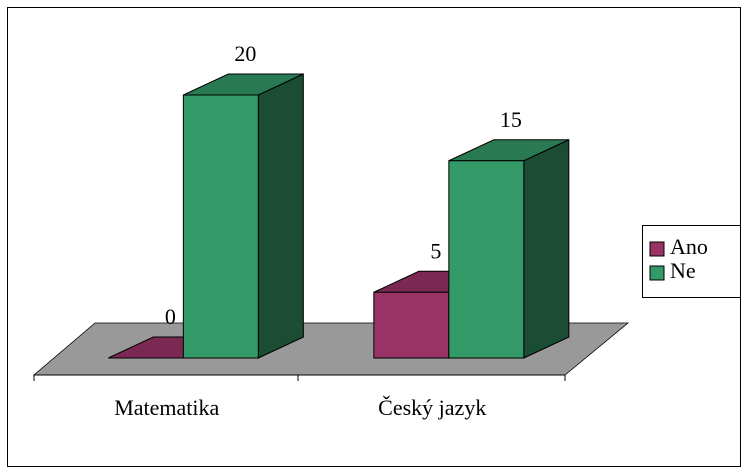 The image size is (747, 475). Describe the element at coordinates (511, 119) in the screenshot. I see `value-label: 15` at that location.